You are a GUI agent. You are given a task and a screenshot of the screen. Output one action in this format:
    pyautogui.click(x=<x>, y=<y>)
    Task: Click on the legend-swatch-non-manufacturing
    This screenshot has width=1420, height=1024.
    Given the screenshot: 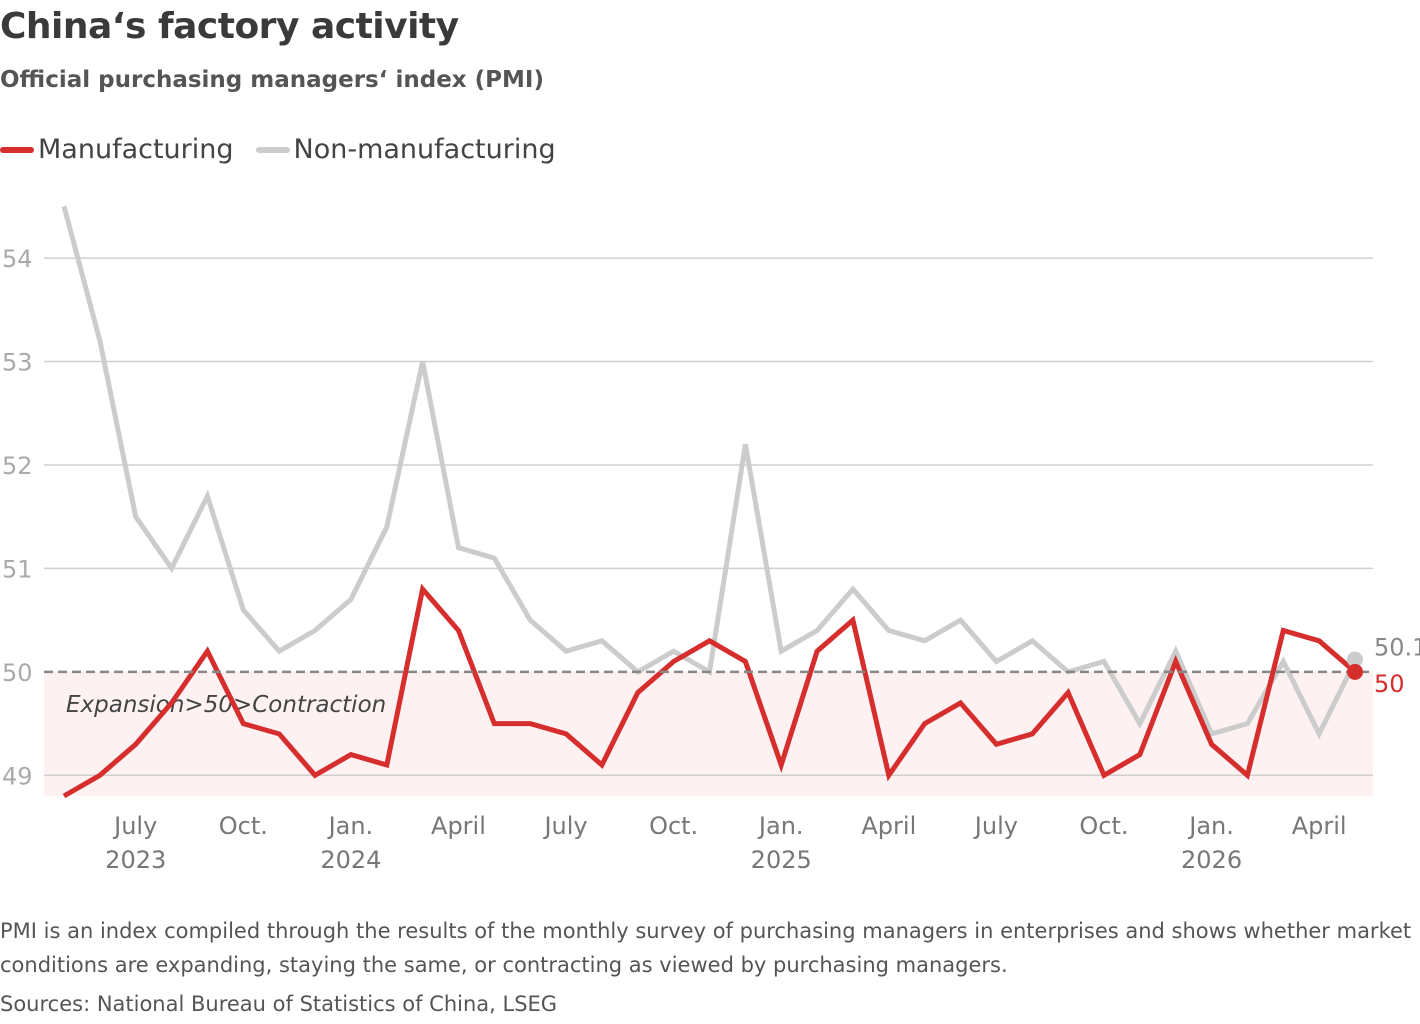 What is the action you would take?
    pyautogui.click(x=272, y=149)
    